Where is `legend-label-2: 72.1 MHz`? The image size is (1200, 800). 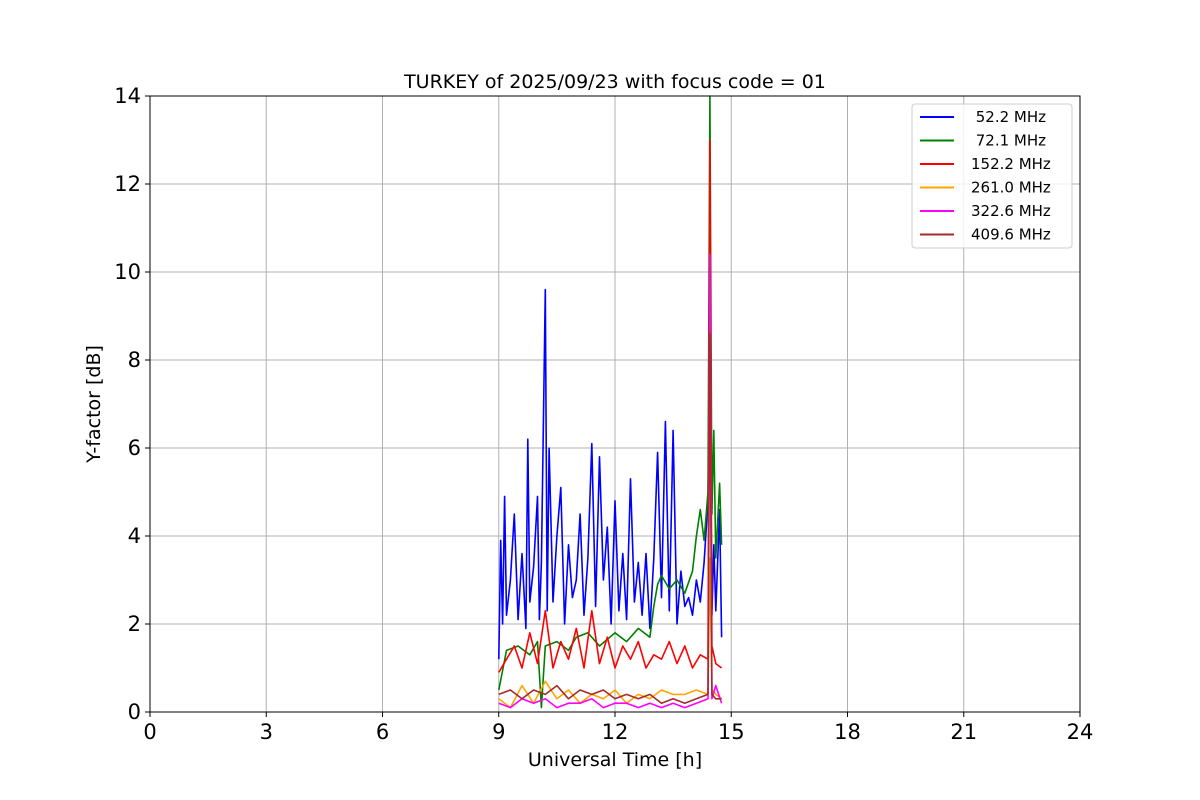
legend-label-2: 72.1 MHz is located at coordinates (1008, 141).